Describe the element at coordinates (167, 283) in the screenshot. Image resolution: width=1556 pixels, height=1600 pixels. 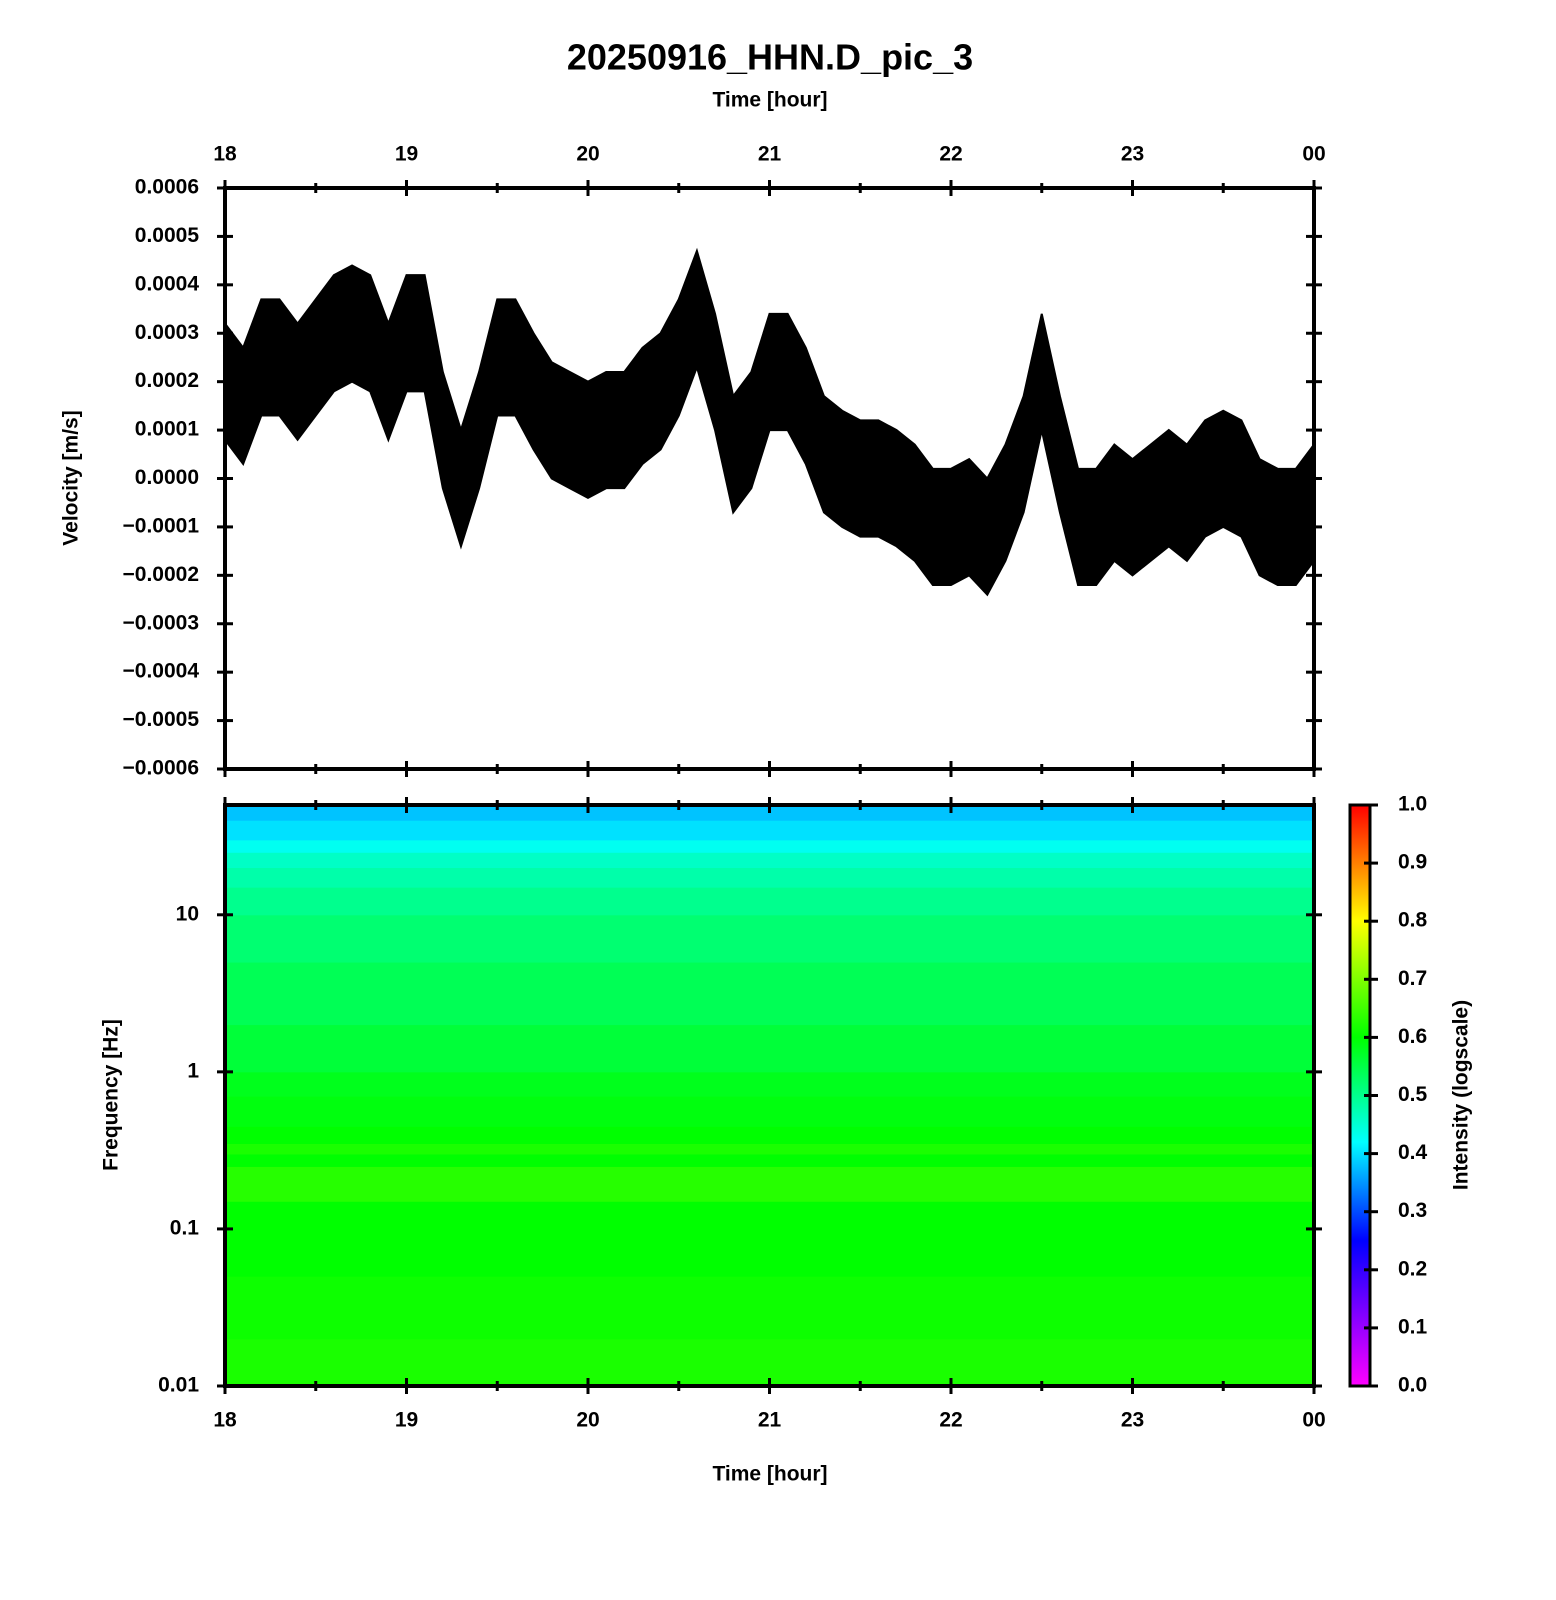
I see `y-tick-label: 0.0004` at that location.